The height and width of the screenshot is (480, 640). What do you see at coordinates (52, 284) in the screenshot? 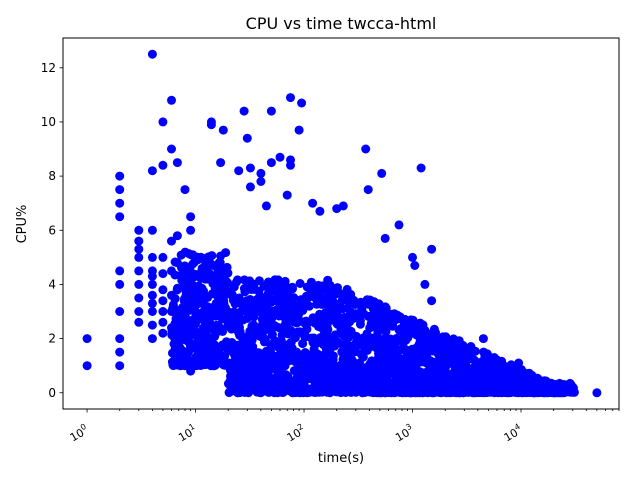
I see `y-tick-label: 4` at bounding box center [52, 284].